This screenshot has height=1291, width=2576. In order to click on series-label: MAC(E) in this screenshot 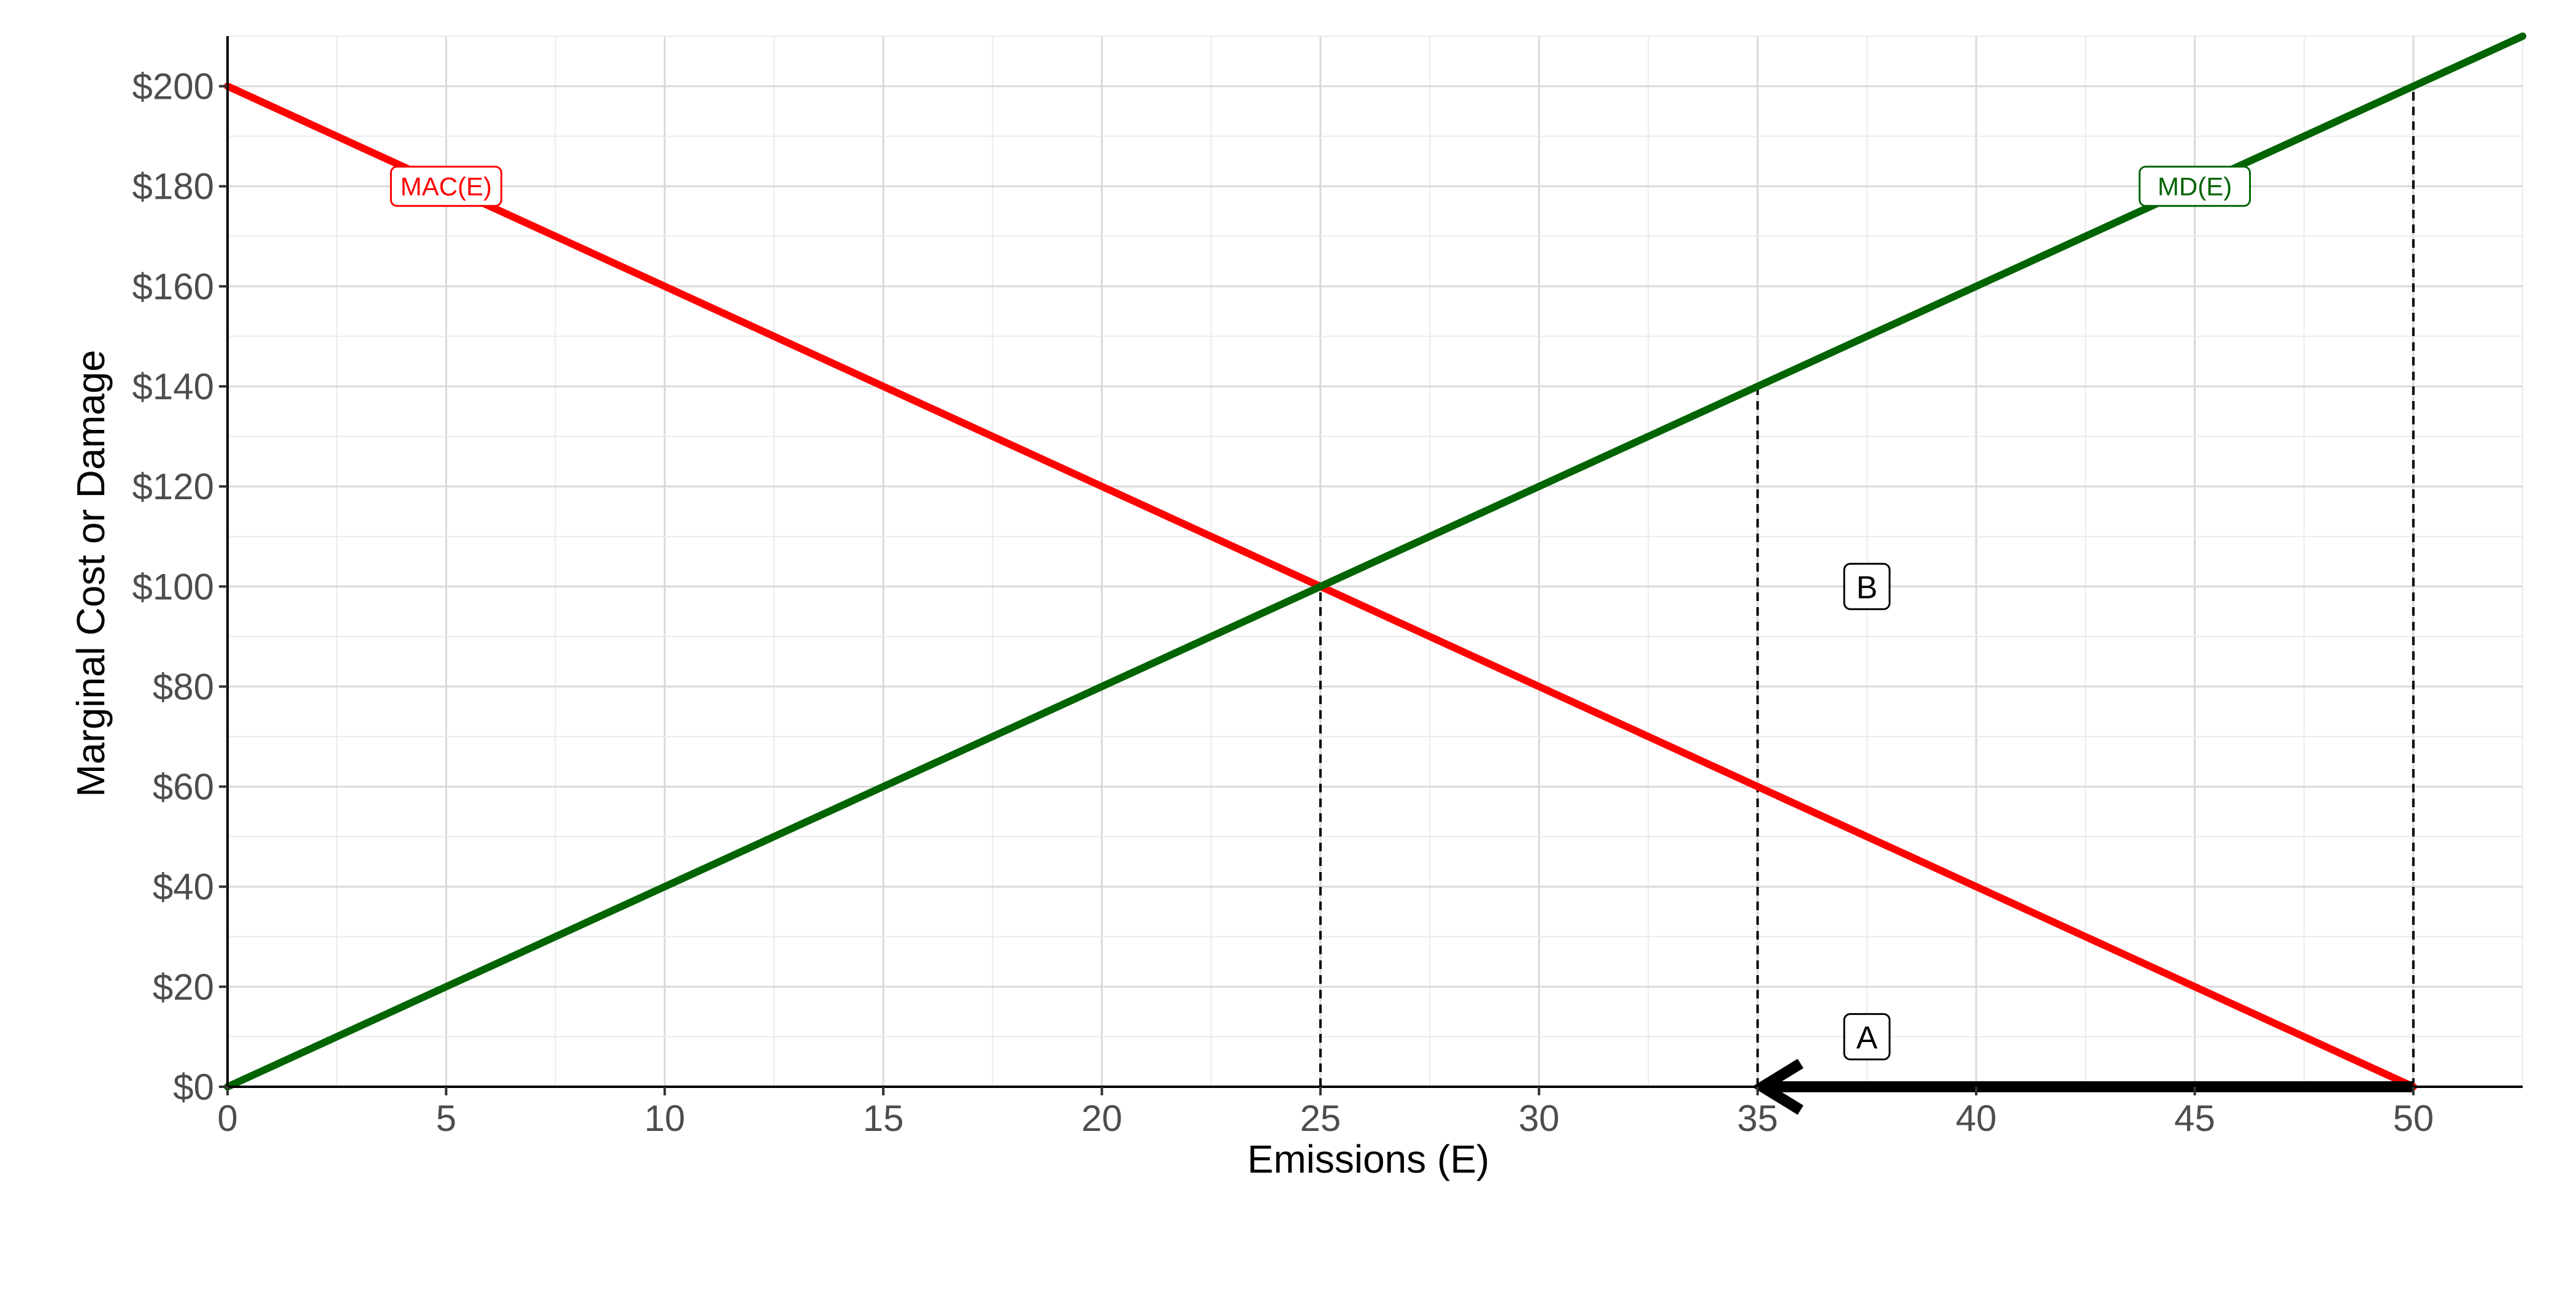, I will do `click(446, 186)`.